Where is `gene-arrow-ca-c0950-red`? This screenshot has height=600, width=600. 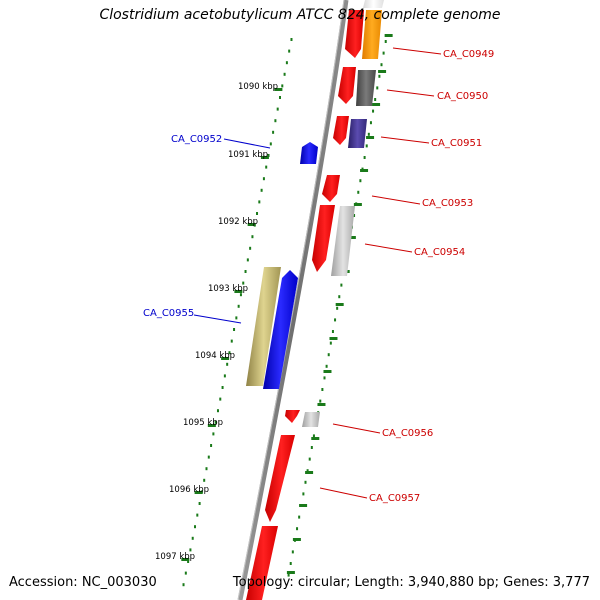 gene-arrow-ca-c0950-red is located at coordinates (347, 85).